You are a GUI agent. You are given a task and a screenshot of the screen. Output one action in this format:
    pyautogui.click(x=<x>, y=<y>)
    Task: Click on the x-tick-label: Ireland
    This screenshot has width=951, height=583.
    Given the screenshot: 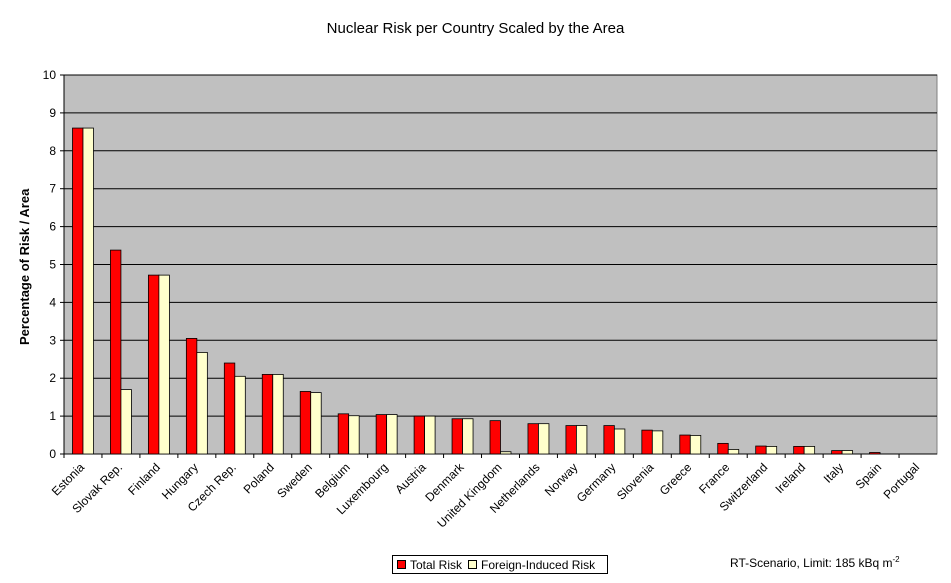 What is the action you would take?
    pyautogui.click(x=790, y=478)
    